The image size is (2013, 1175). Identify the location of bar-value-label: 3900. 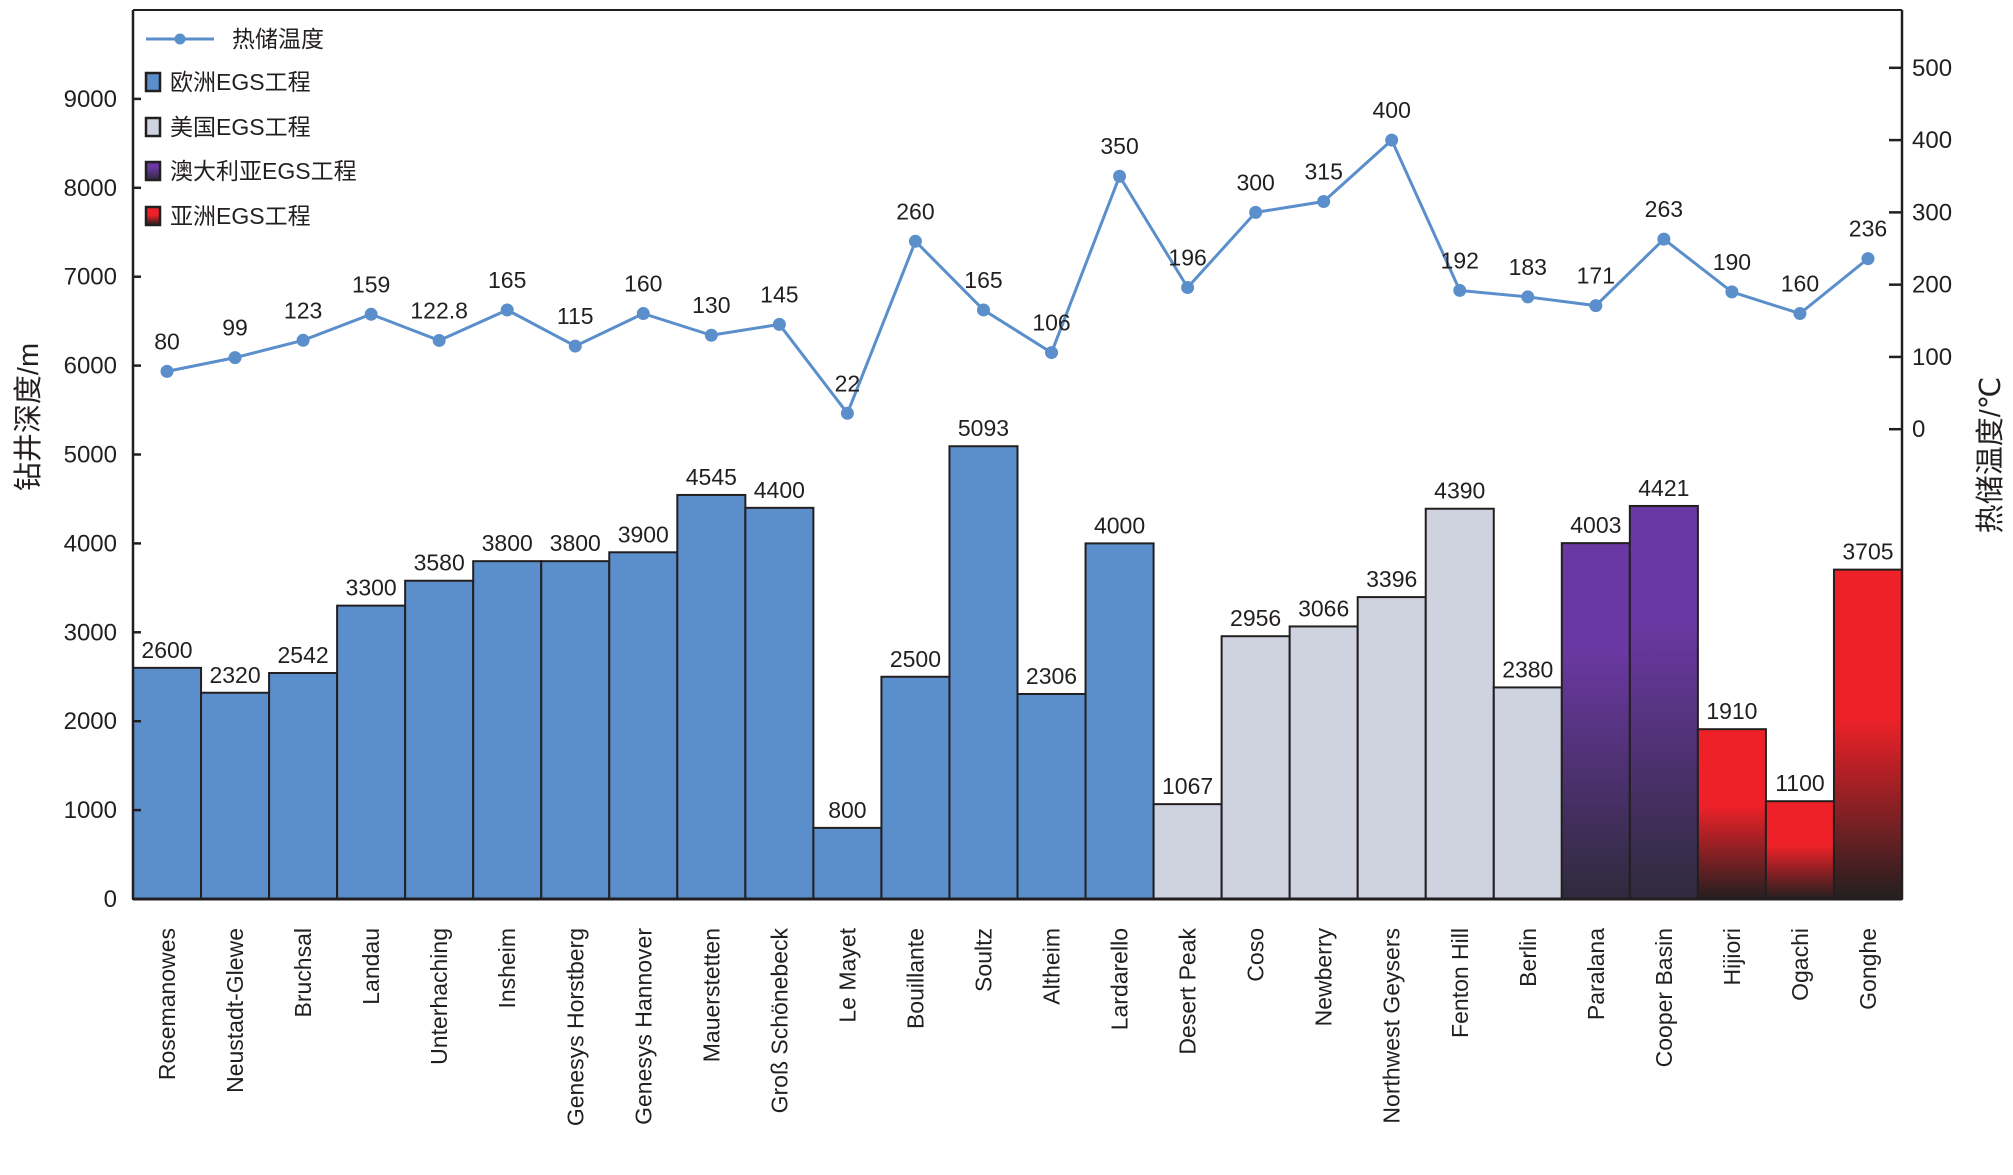
(643, 534).